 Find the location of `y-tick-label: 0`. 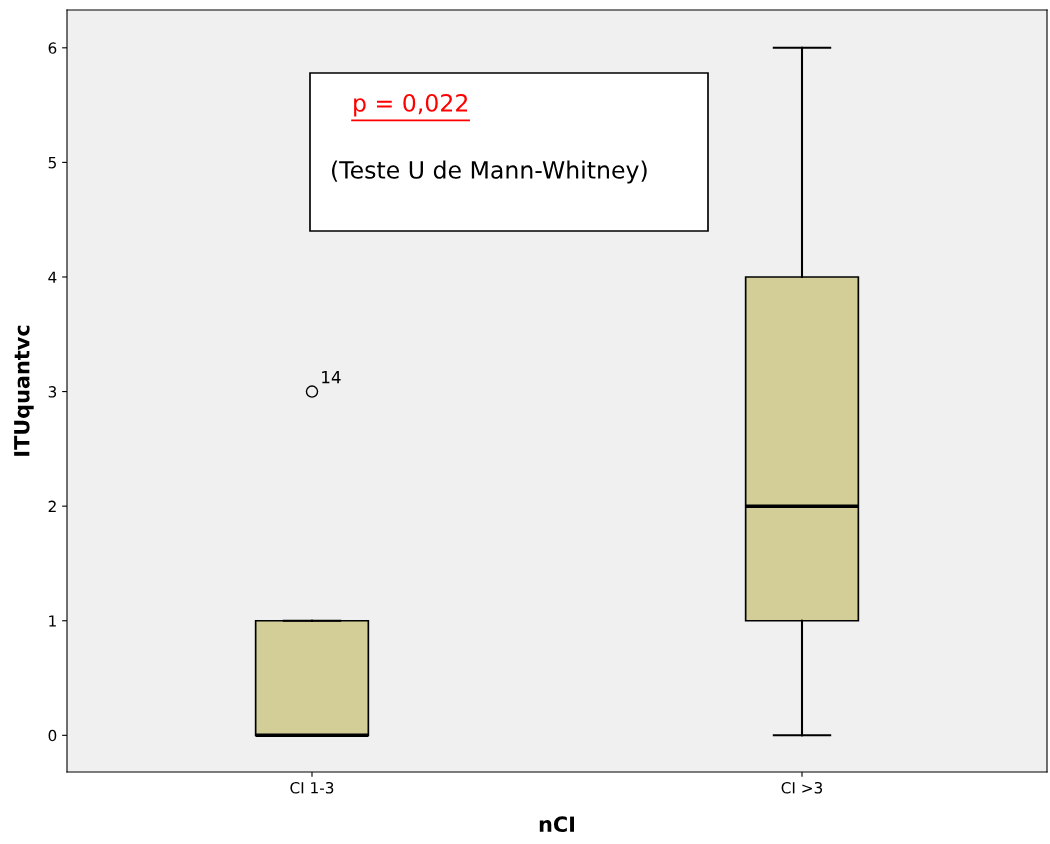

y-tick-label: 0 is located at coordinates (52, 735).